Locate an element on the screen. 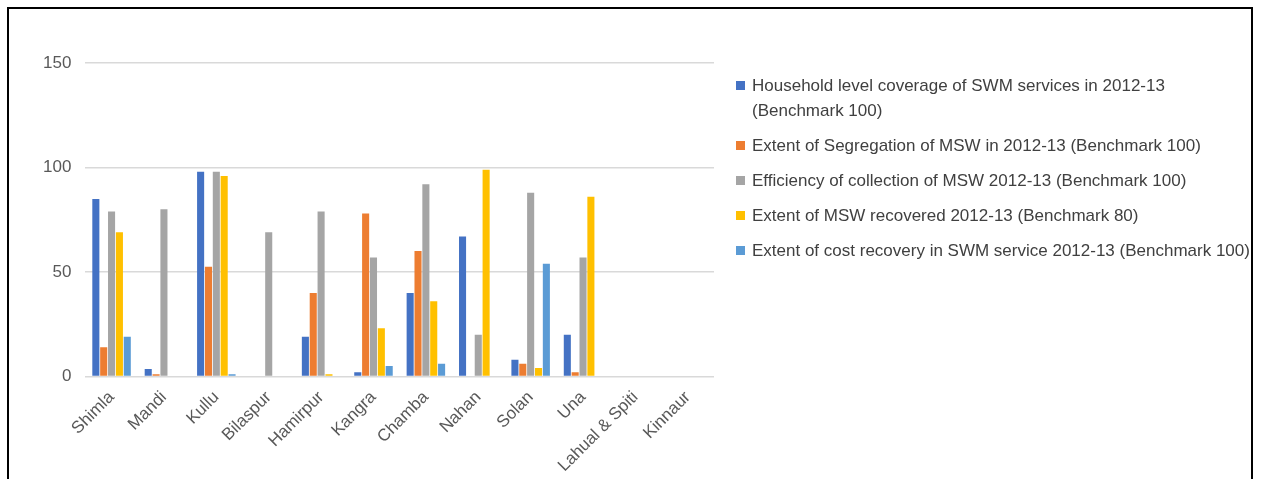 The image size is (1261, 479). legend-label: Extent of cost recovery in SWM service 2012-13 (Benchmark 100) is located at coordinates (1001, 250).